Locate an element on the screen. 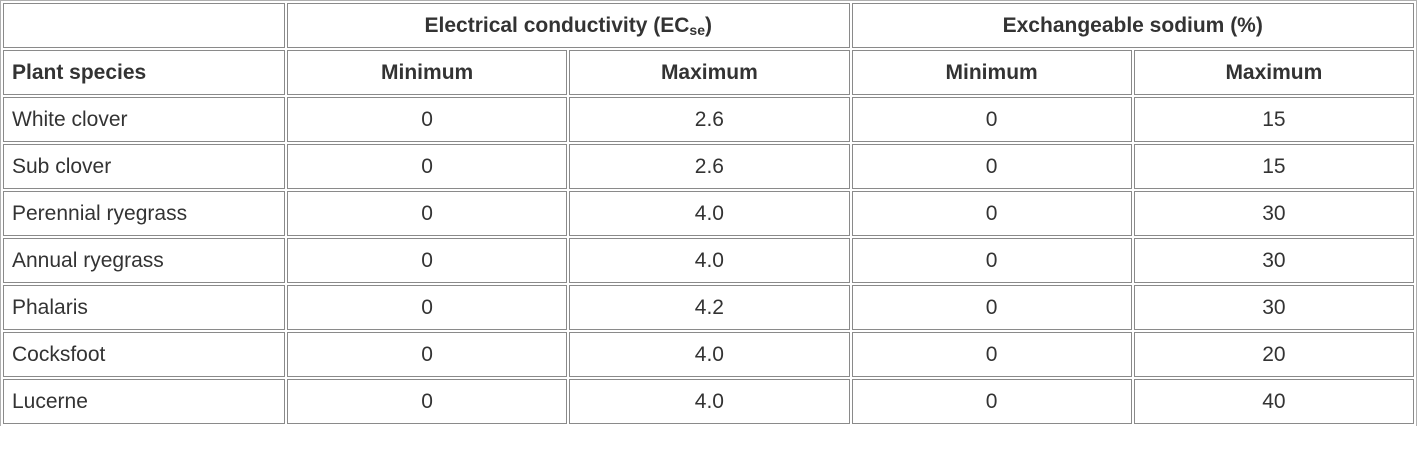  data-row: White clover 0 2.6 0 15 is located at coordinates (708, 119).